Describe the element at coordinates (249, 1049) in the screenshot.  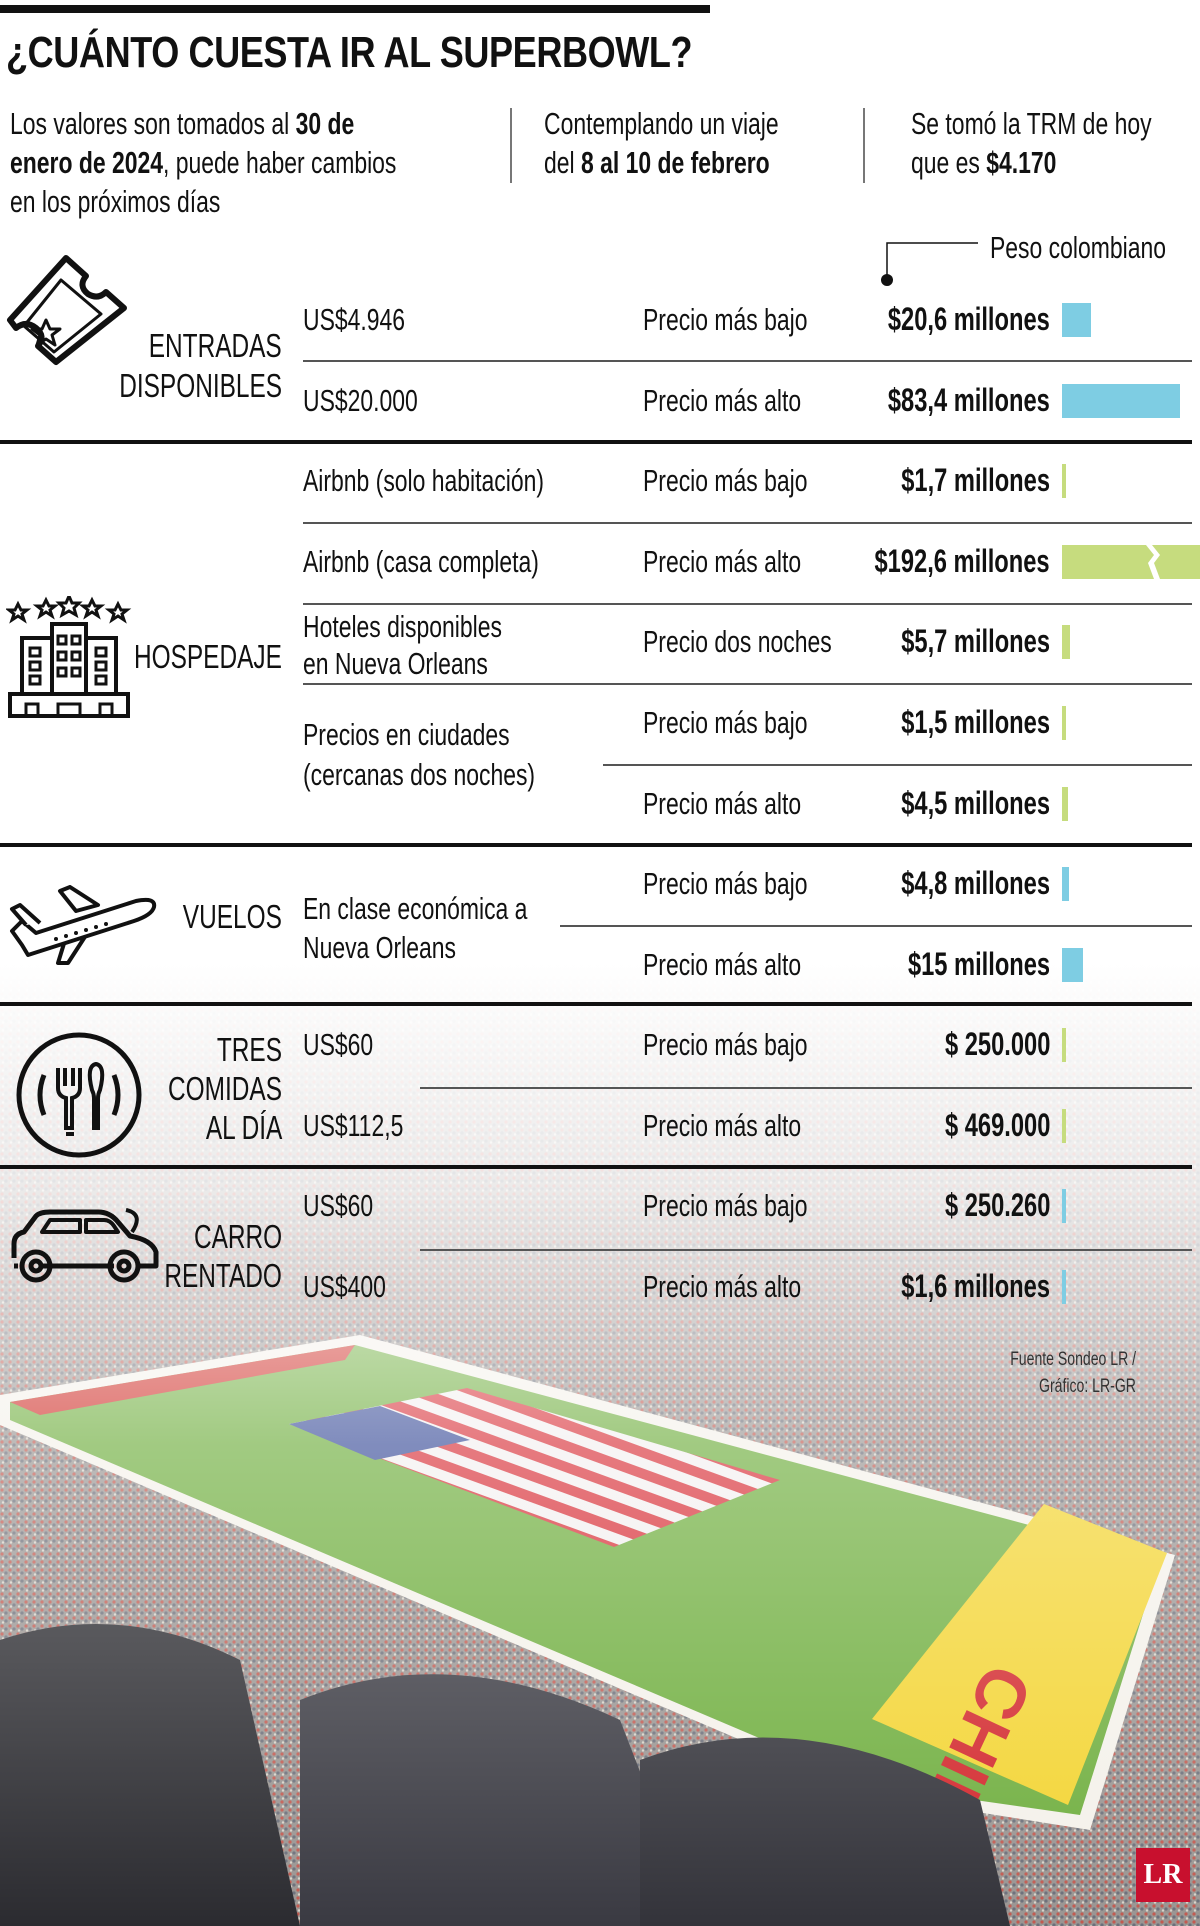
I see `section-label-text: TRES` at that location.